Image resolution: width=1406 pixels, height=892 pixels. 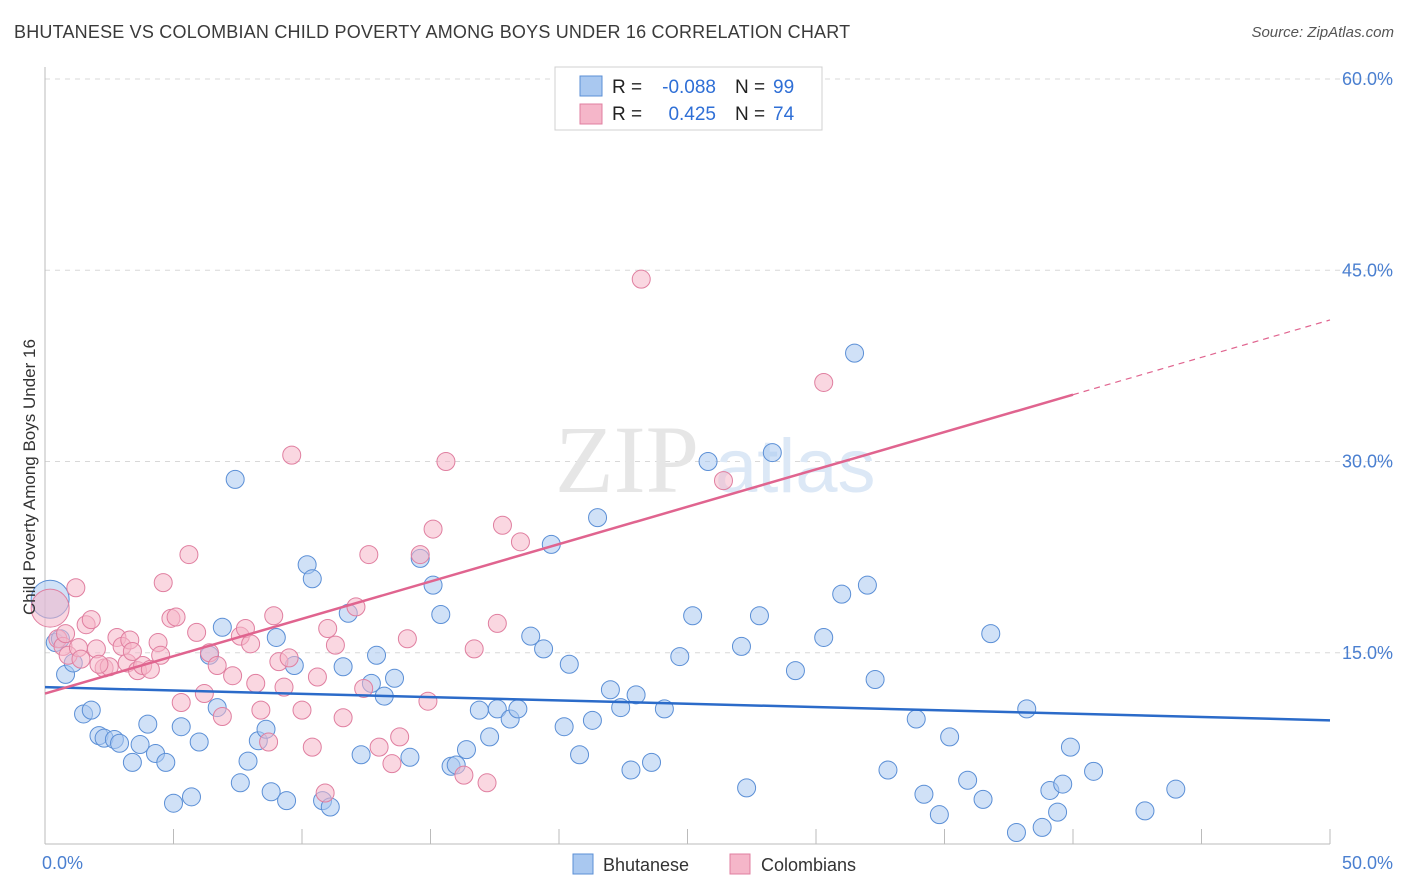 What do you see at coordinates (583, 864) in the screenshot?
I see `bhutanese-legend-swatch` at bounding box center [583, 864].